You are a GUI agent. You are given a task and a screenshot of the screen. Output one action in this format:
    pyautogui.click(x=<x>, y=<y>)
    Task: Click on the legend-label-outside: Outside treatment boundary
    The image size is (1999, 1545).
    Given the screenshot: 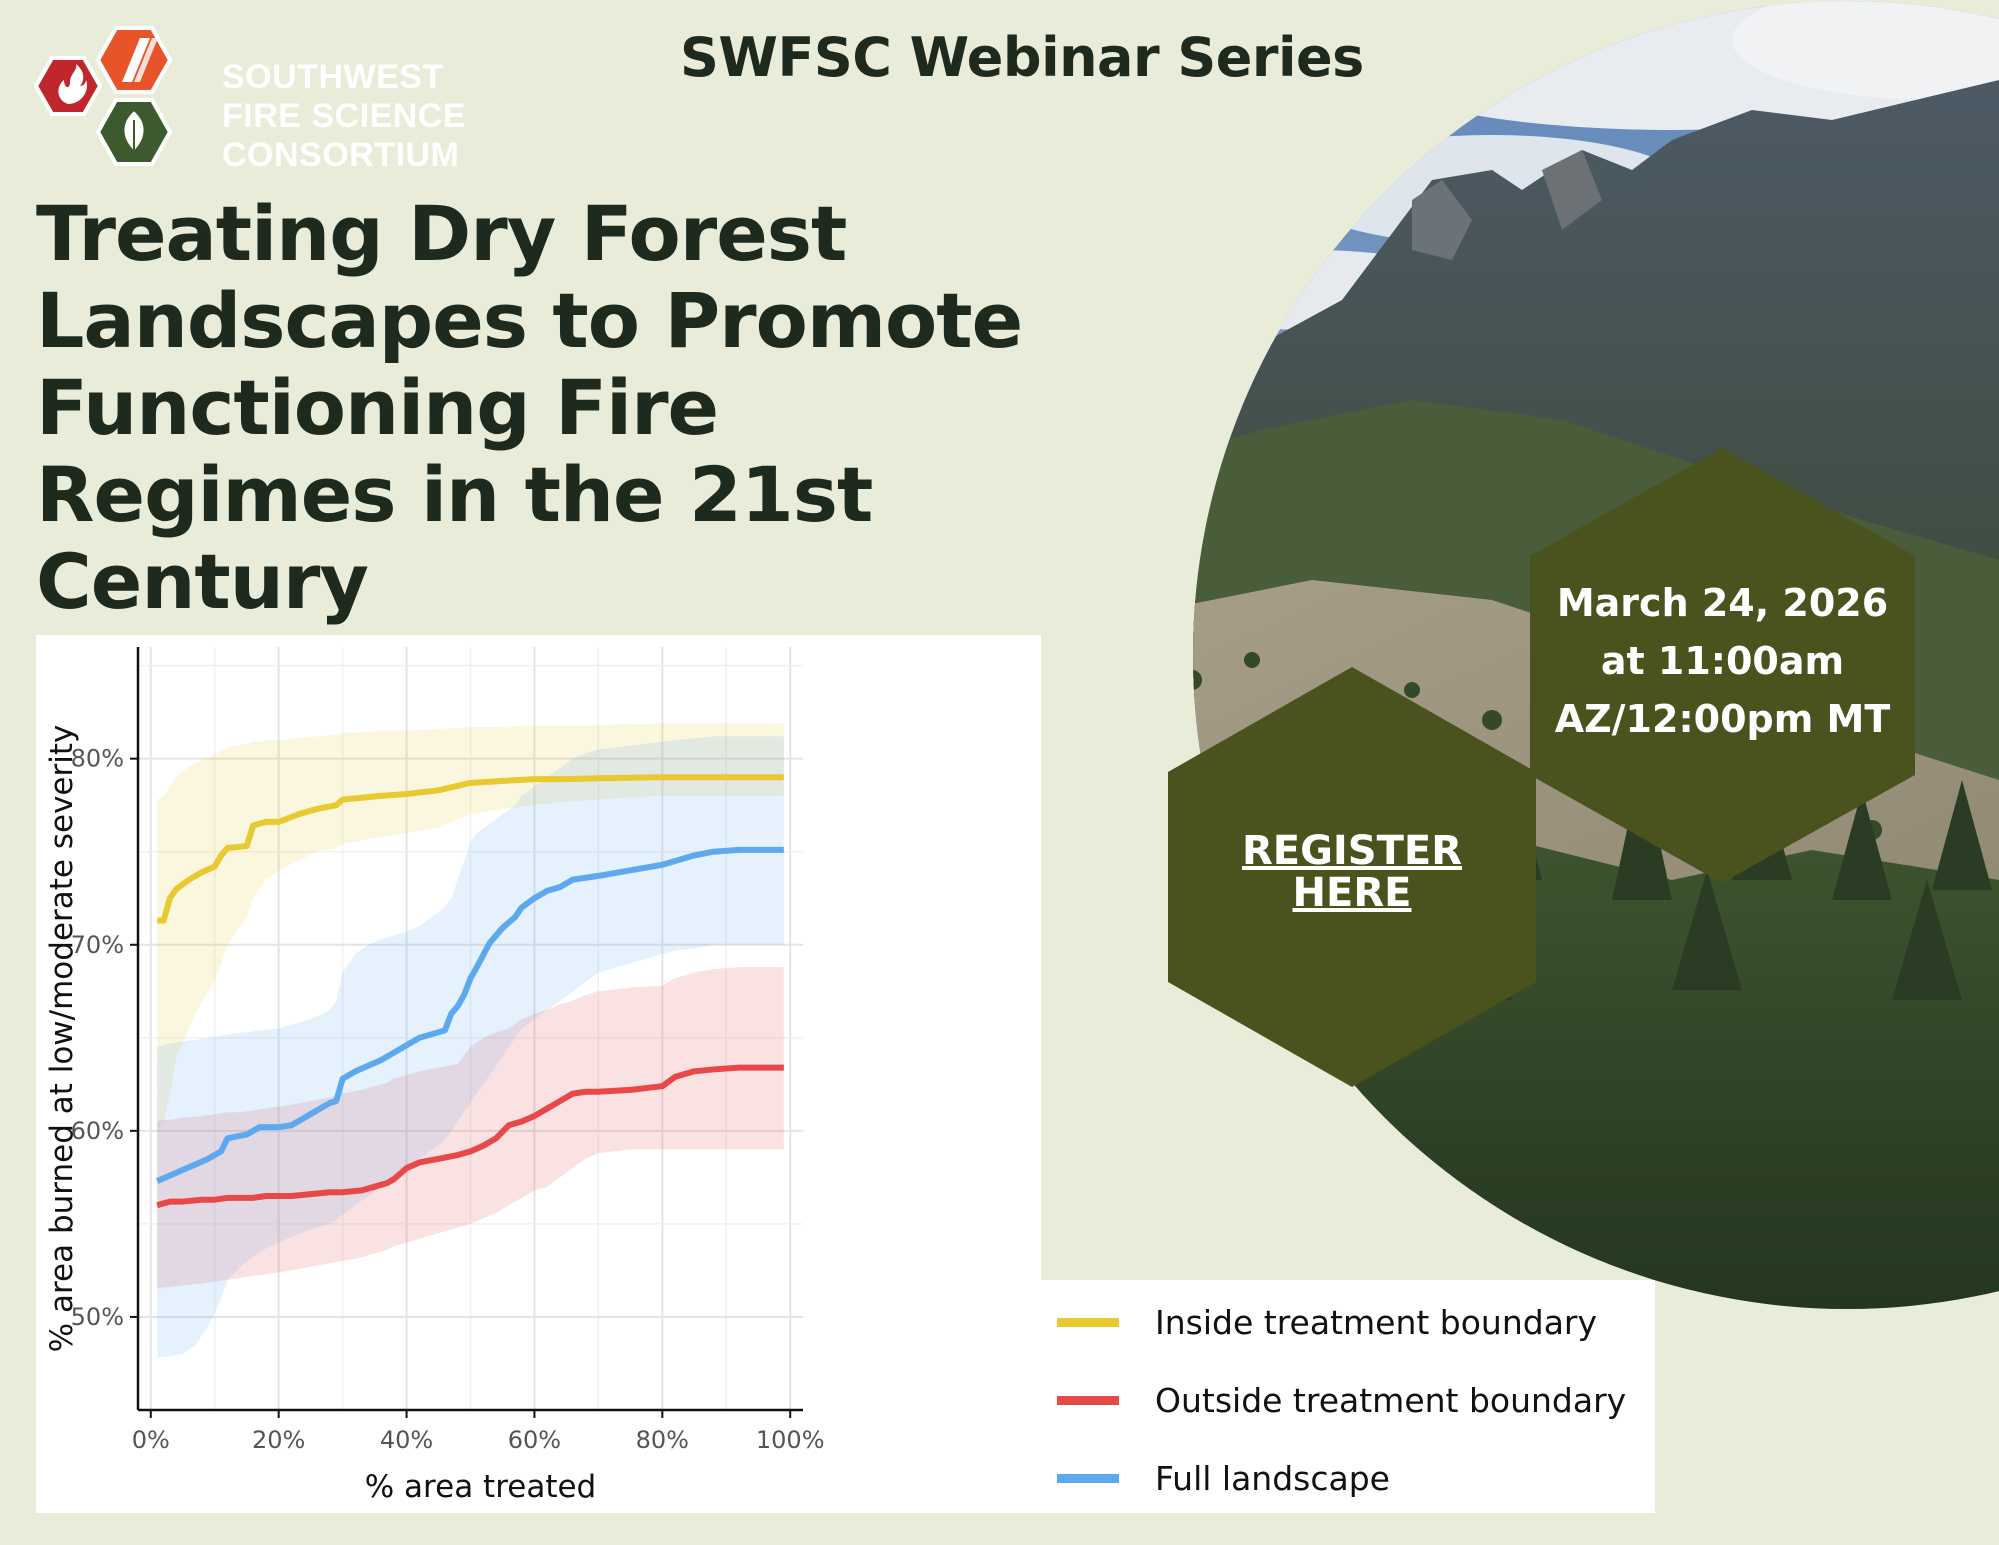 What is the action you would take?
    pyautogui.click(x=1391, y=1400)
    